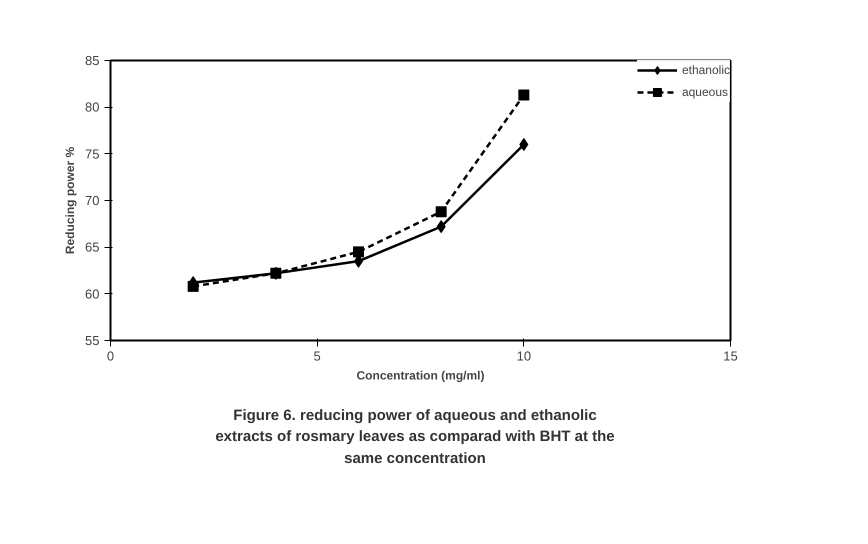 The width and height of the screenshot is (868, 544). What do you see at coordinates (92, 107) in the screenshot?
I see `y-tick-label: 80` at bounding box center [92, 107].